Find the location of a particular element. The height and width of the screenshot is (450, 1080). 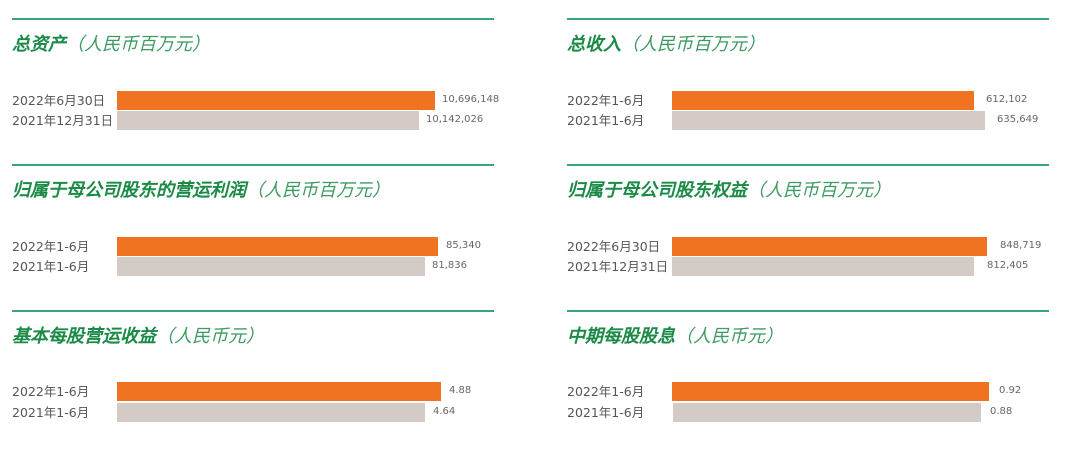

panel-title: 中期每股股息（人民币元） is located at coordinates (675, 337).